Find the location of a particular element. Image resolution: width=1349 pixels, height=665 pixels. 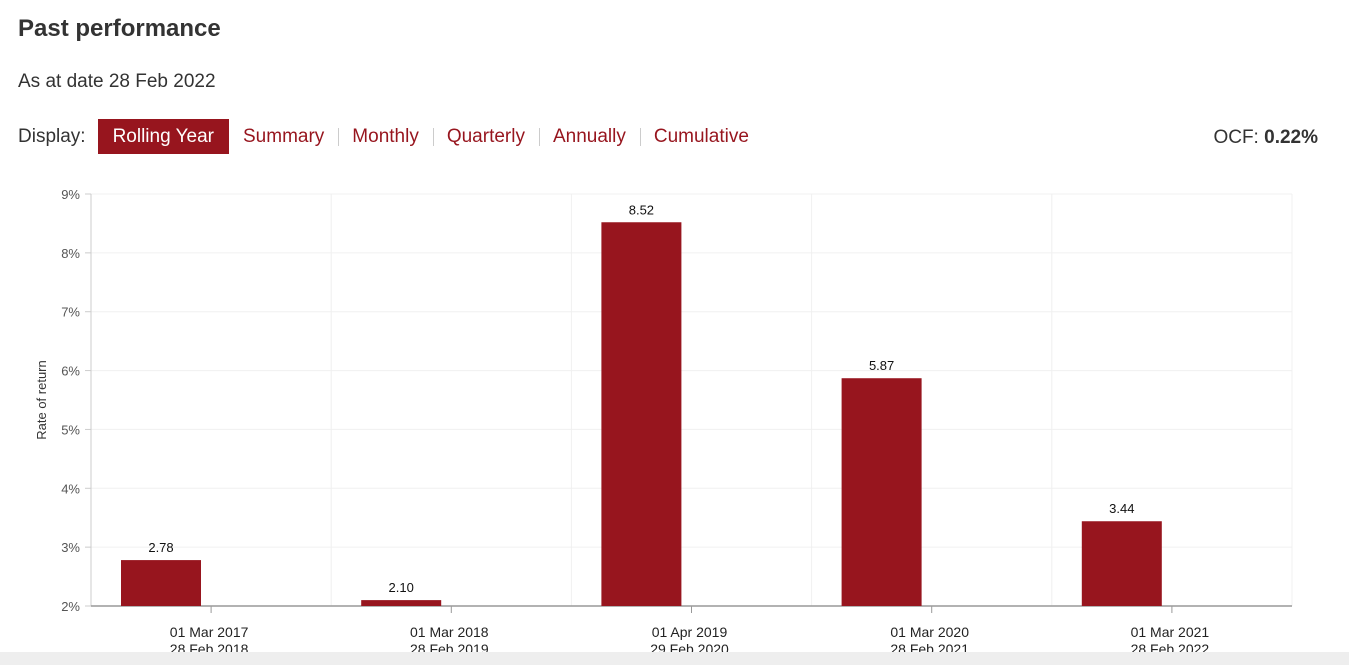

bar-data-label: 2.78 is located at coordinates (160, 547).